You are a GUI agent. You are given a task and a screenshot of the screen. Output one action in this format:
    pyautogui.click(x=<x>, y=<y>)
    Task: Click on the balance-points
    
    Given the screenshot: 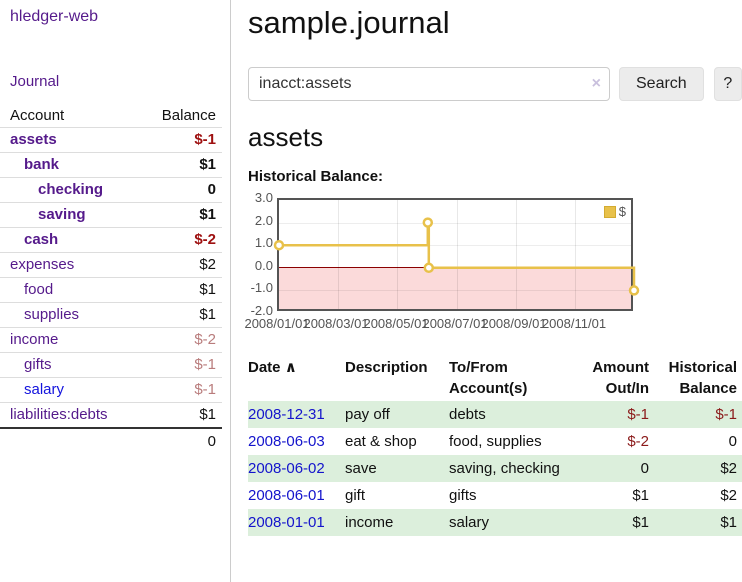 What is the action you would take?
    pyautogui.click(x=456, y=256)
    